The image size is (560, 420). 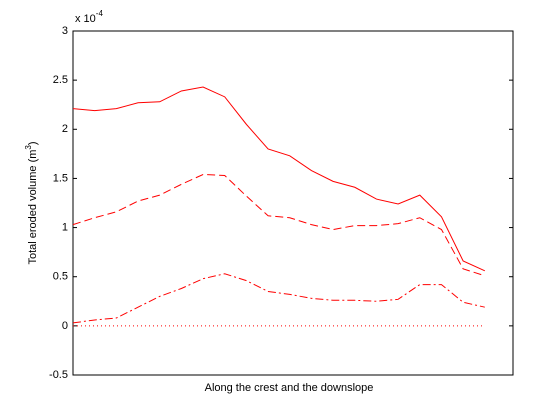 What do you see at coordinates (65, 227) in the screenshot?
I see `y-tick-label: 1` at bounding box center [65, 227].